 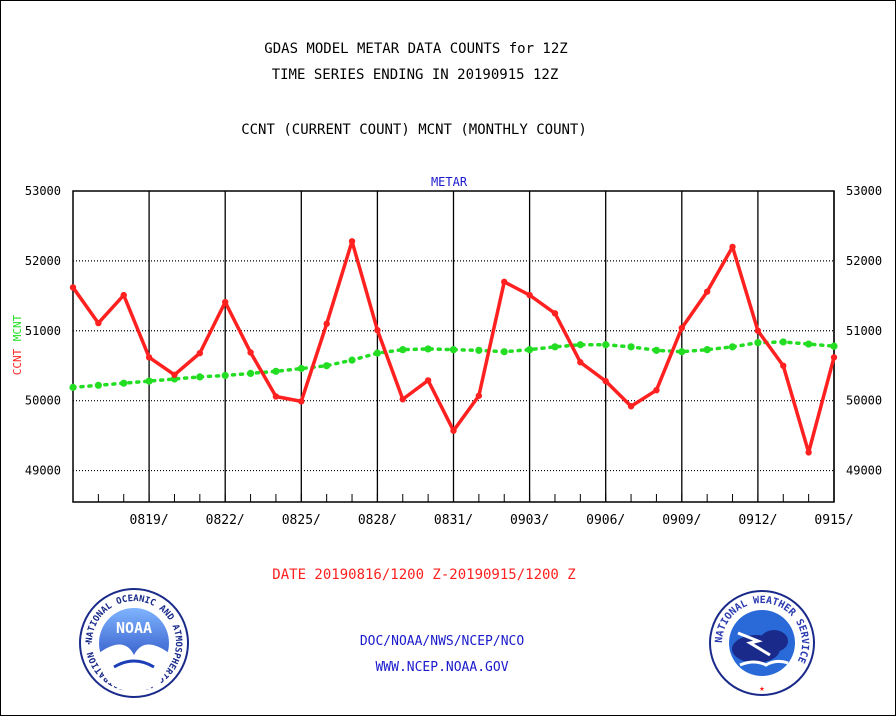 What do you see at coordinates (423, 575) in the screenshot?
I see `date-range-label: DATE 20190816/1200 Z-20190915/1200 Z` at bounding box center [423, 575].